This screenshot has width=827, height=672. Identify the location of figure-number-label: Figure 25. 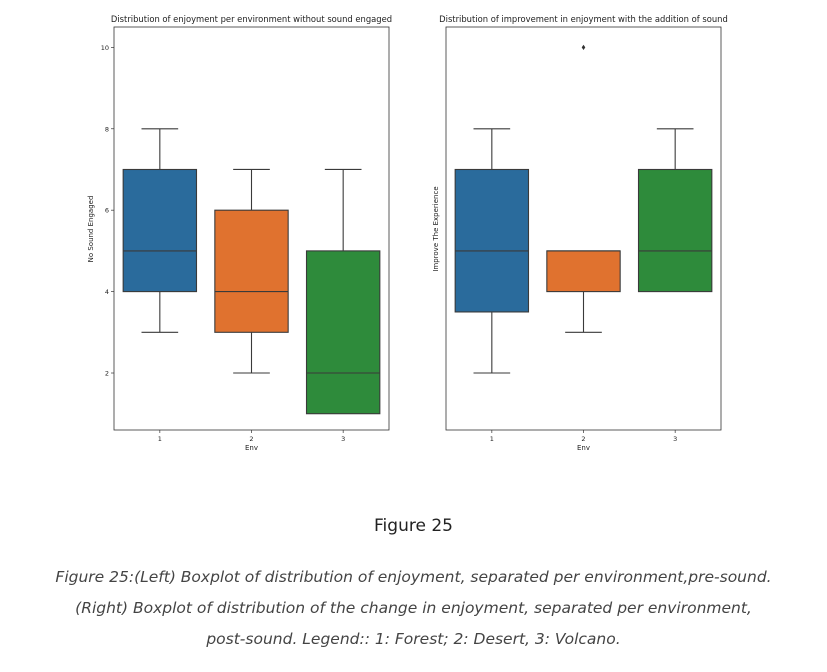
(413, 526).